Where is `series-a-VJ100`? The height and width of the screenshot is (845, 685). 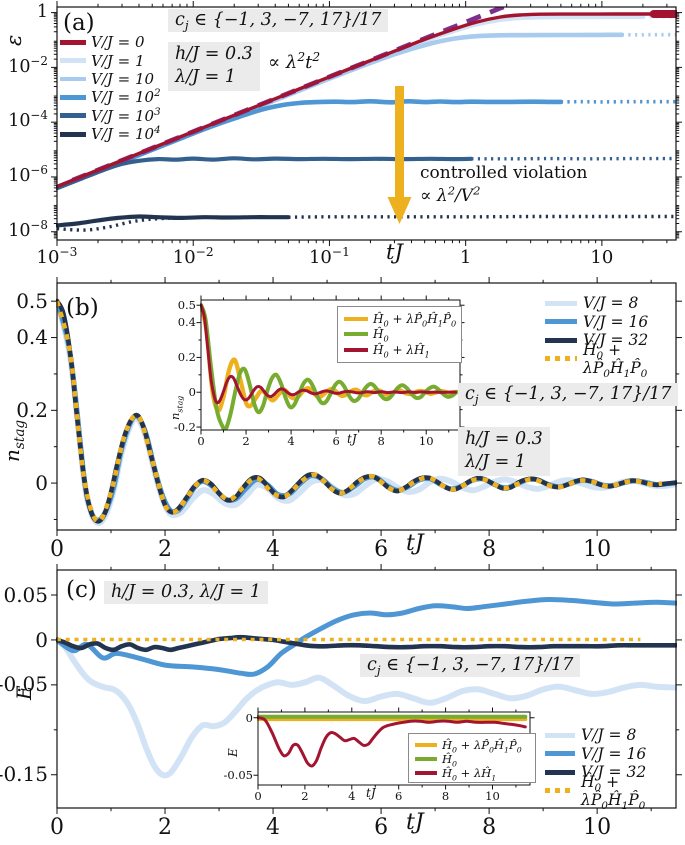
series-a-VJ100 is located at coordinates (310, 144).